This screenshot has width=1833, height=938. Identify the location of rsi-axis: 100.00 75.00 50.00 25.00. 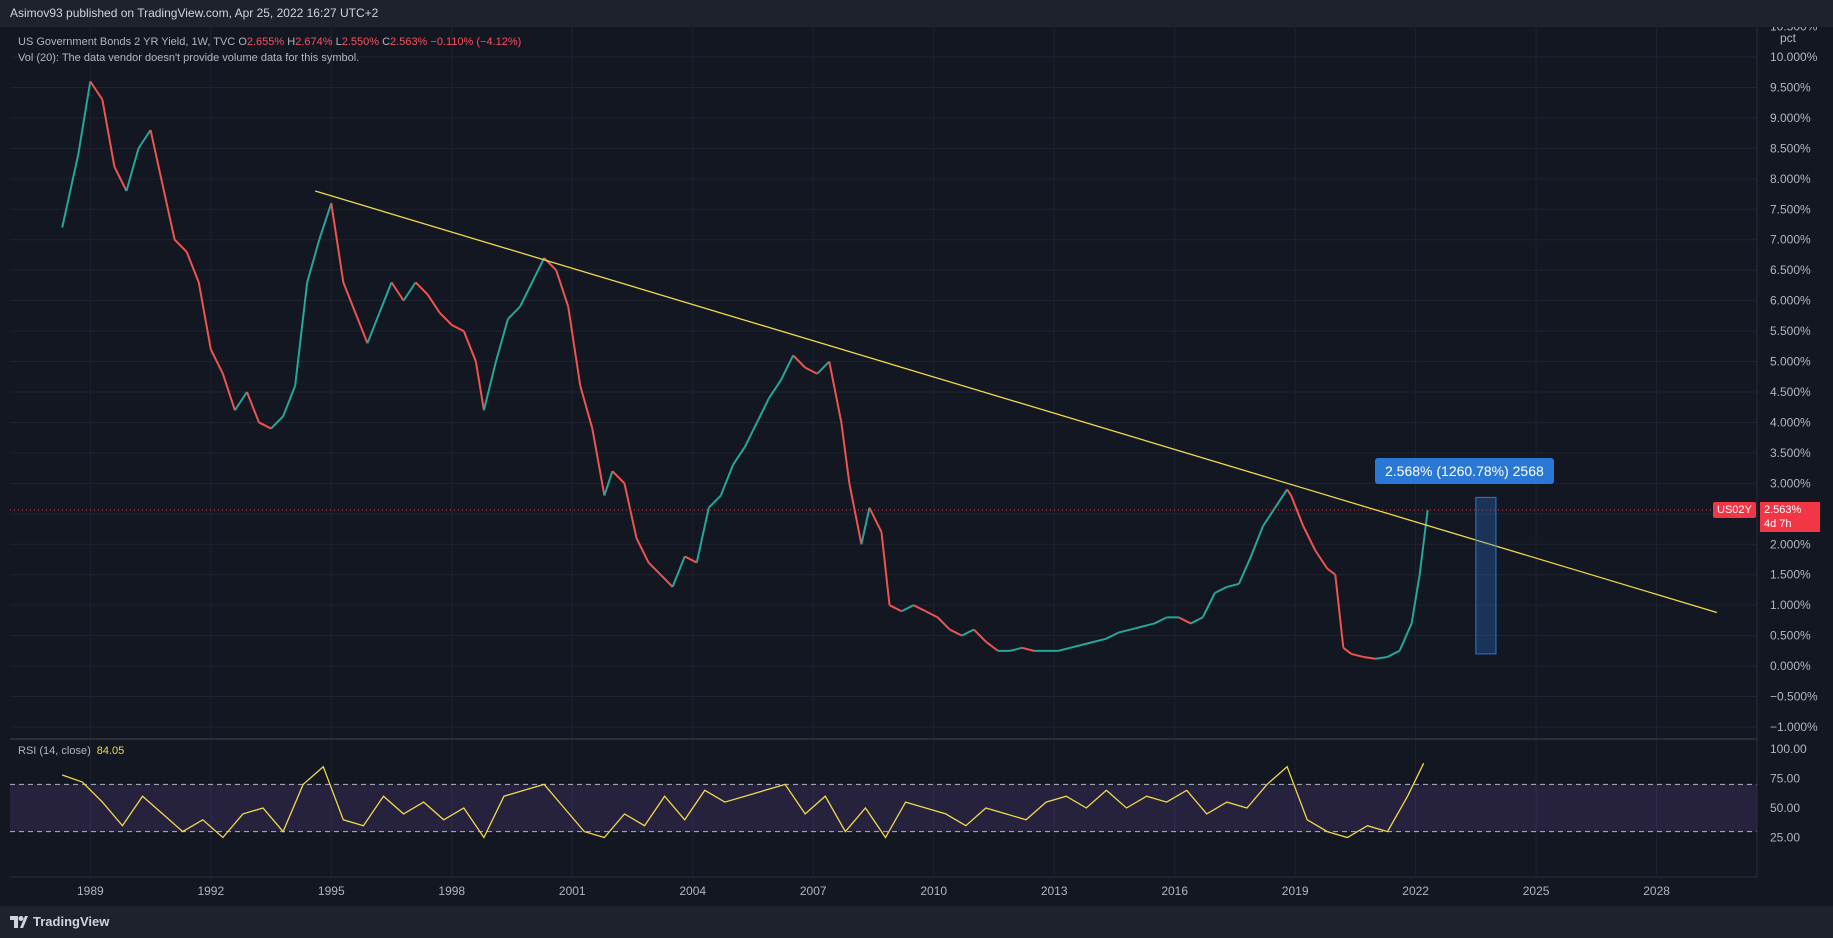
(1788, 793).